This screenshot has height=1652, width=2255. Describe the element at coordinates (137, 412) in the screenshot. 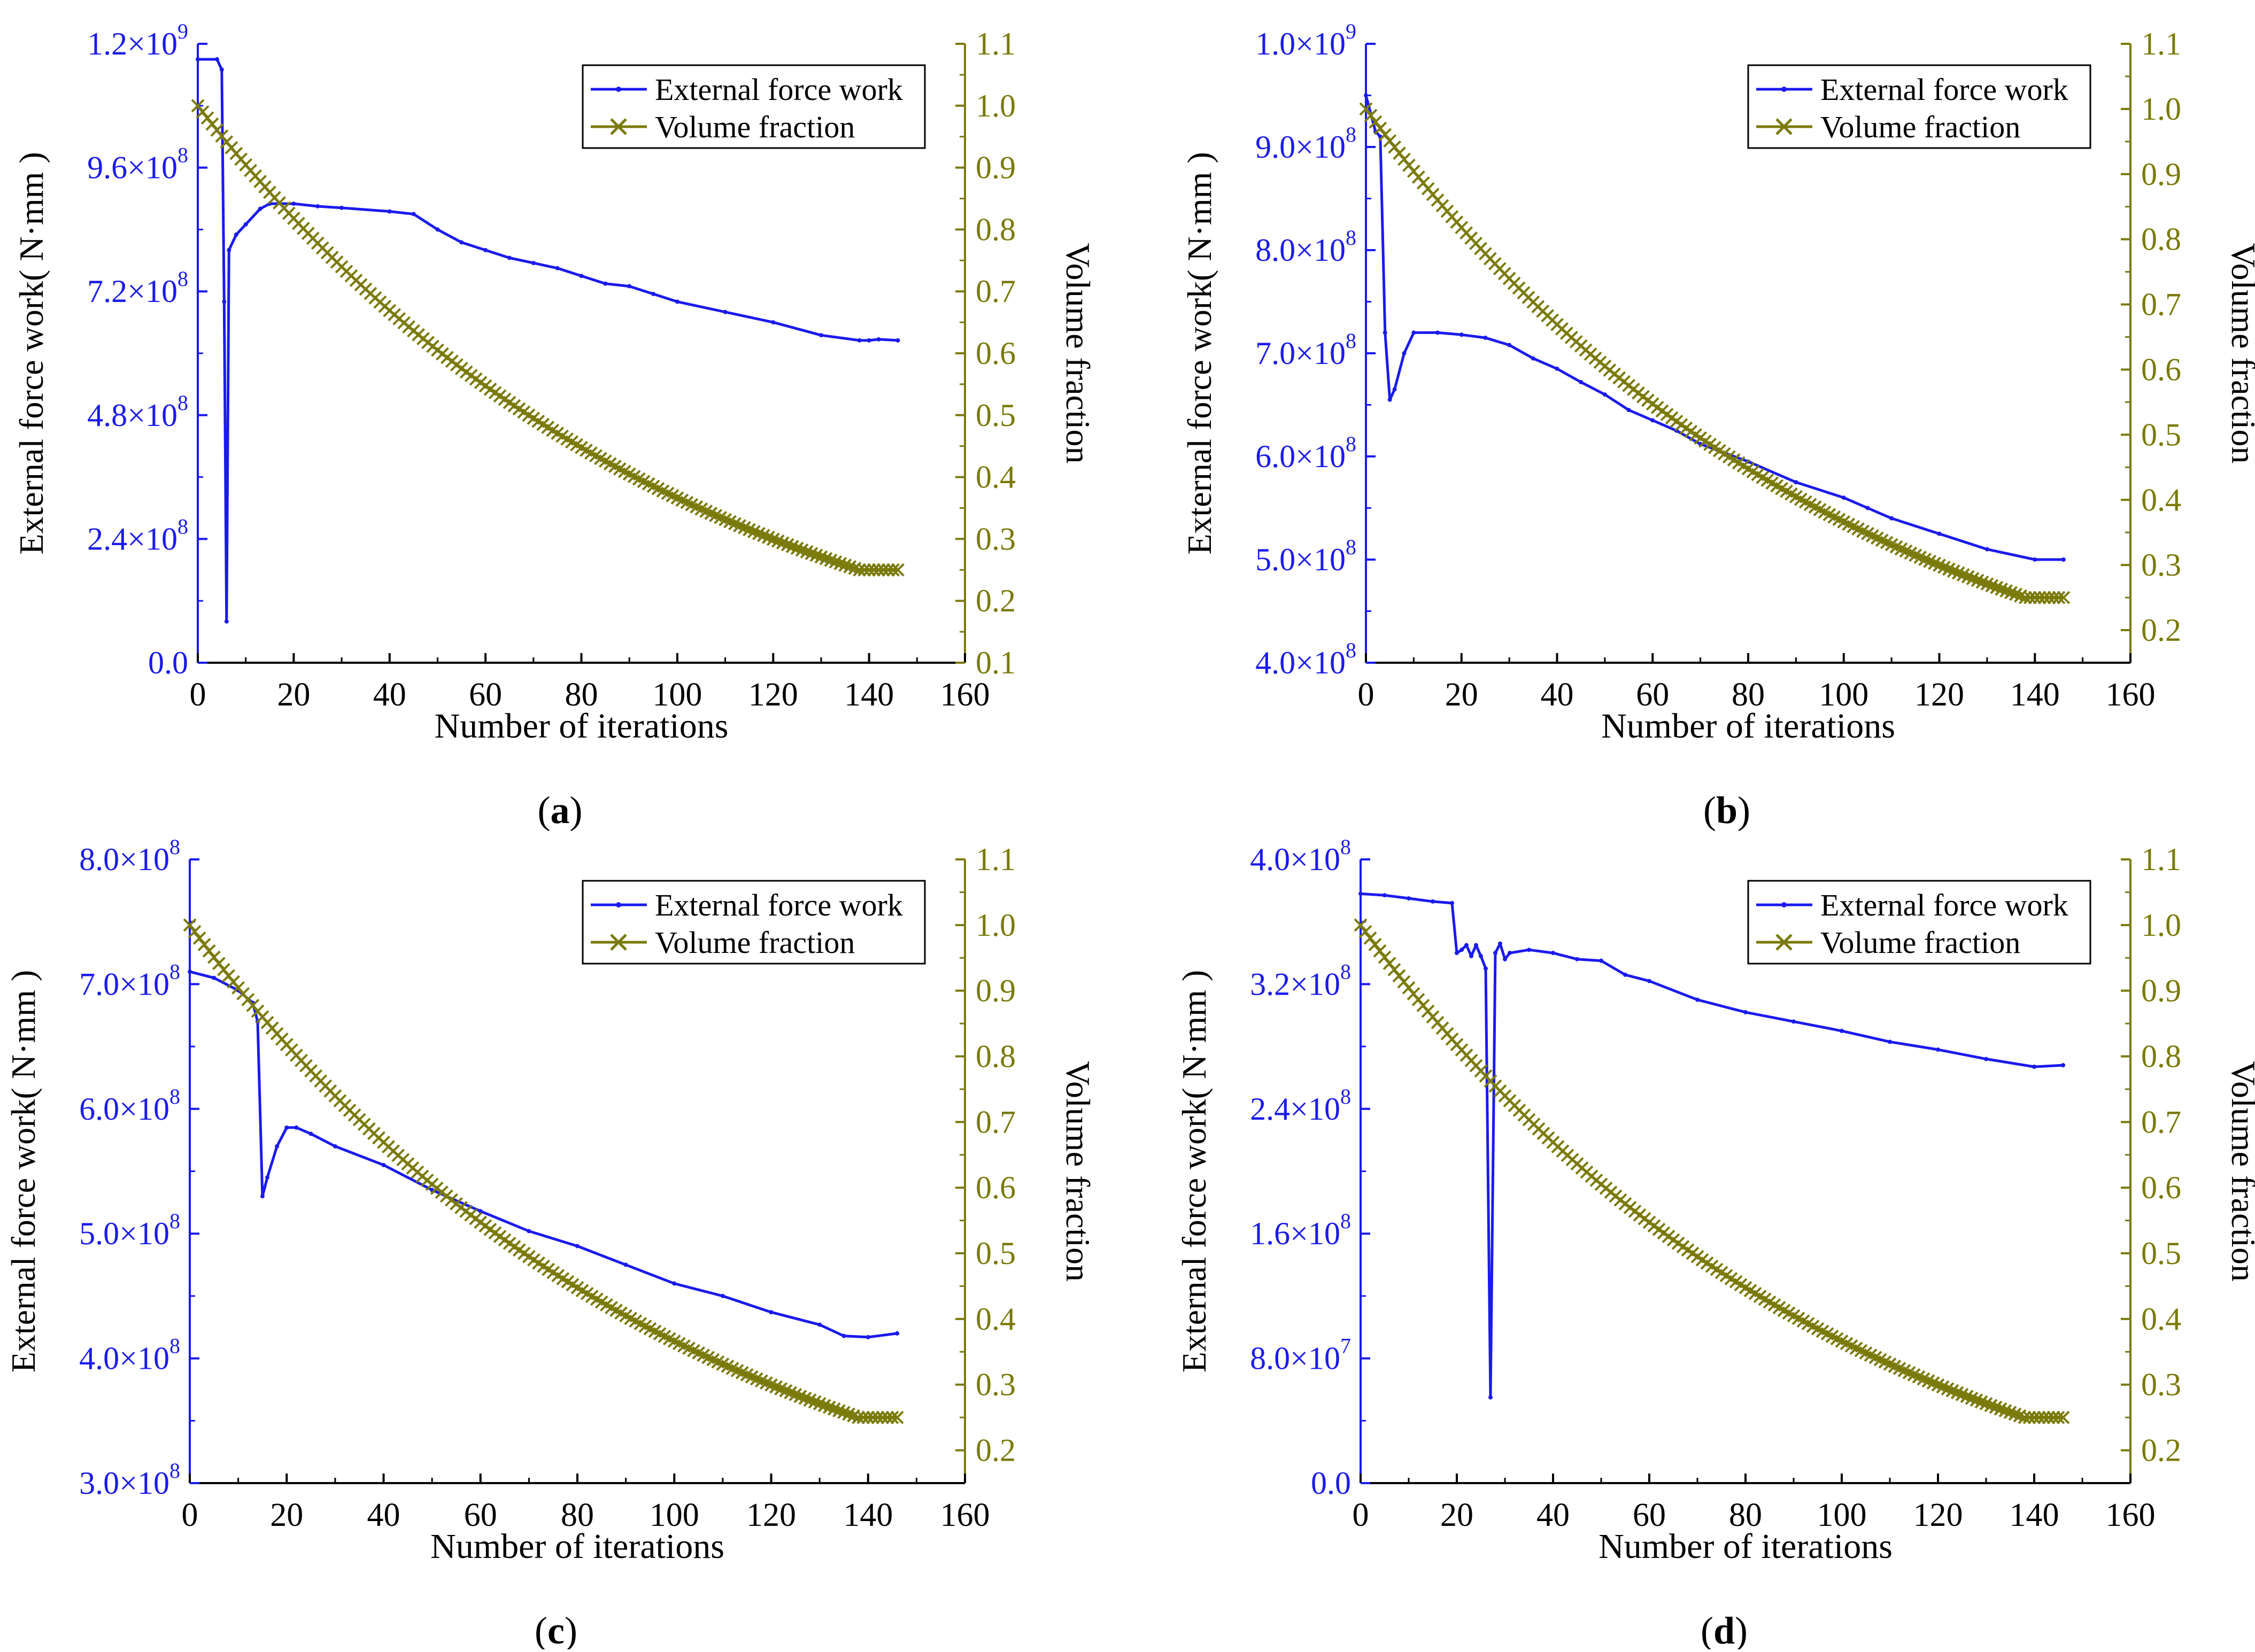

I see `y-tick-label: 4.8×10⁸` at that location.